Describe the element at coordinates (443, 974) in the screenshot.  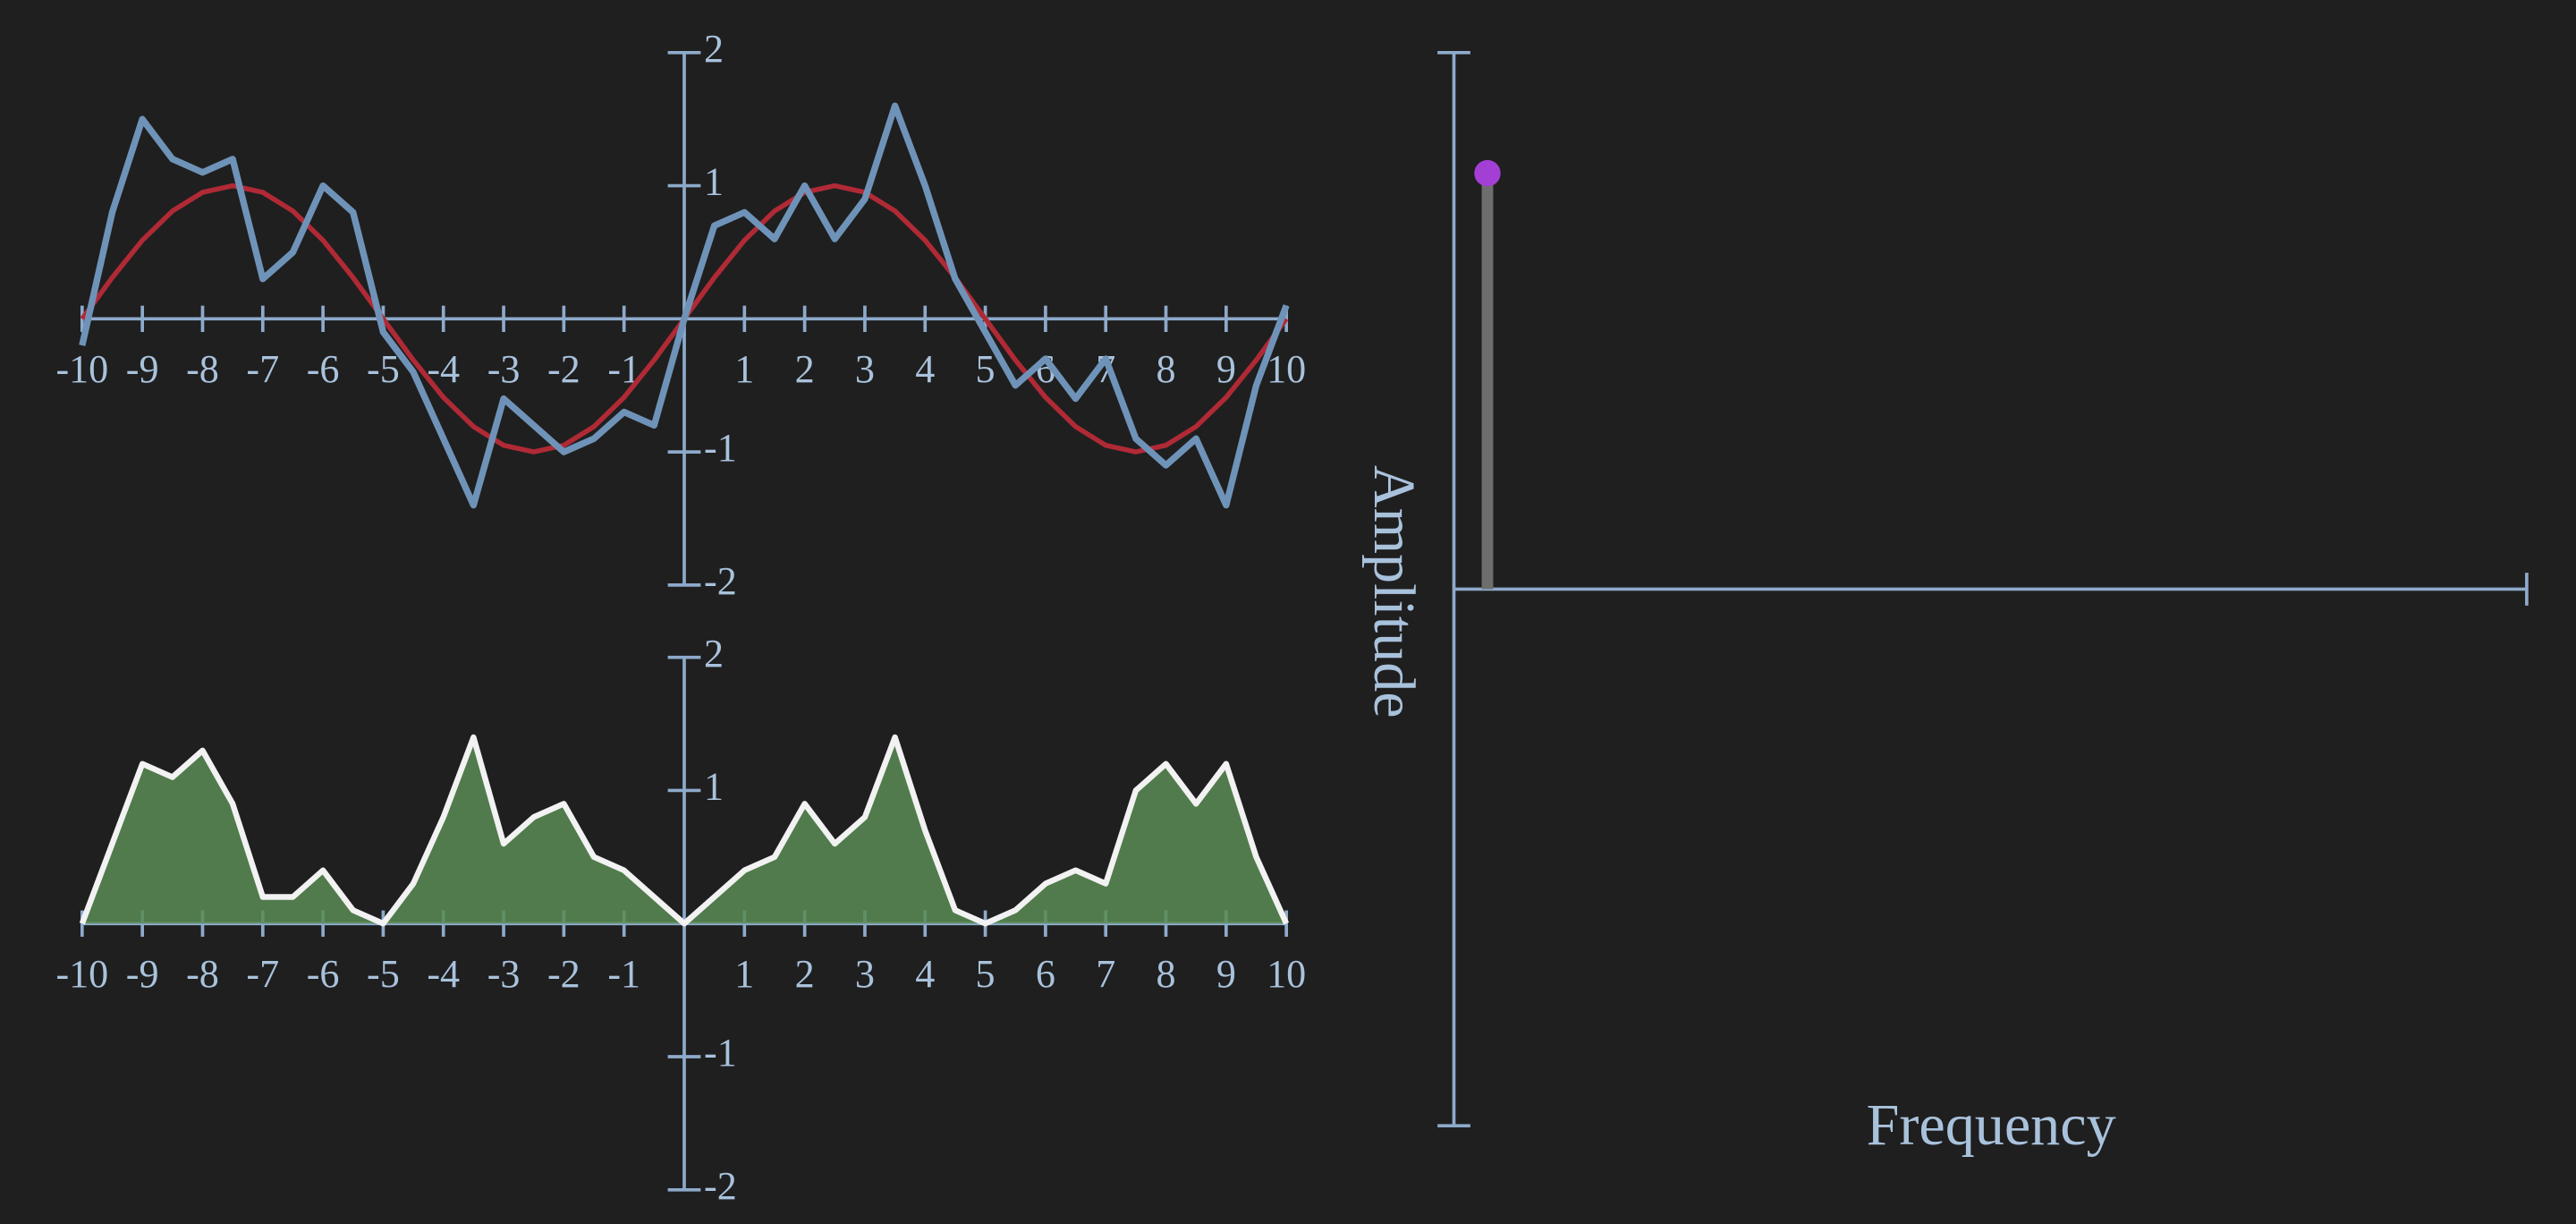
I see `x-tick-label: -4` at that location.